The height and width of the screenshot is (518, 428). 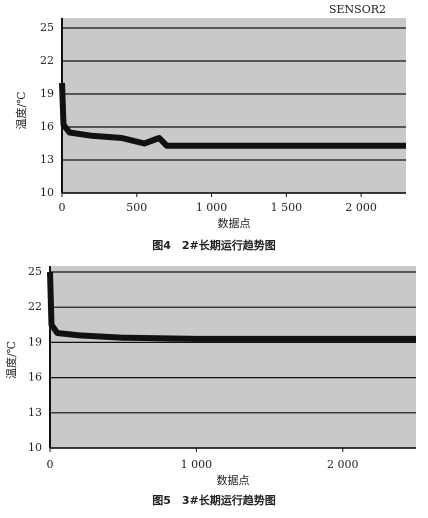 I want to click on chart-title: SENSOR2, so click(x=357, y=9).